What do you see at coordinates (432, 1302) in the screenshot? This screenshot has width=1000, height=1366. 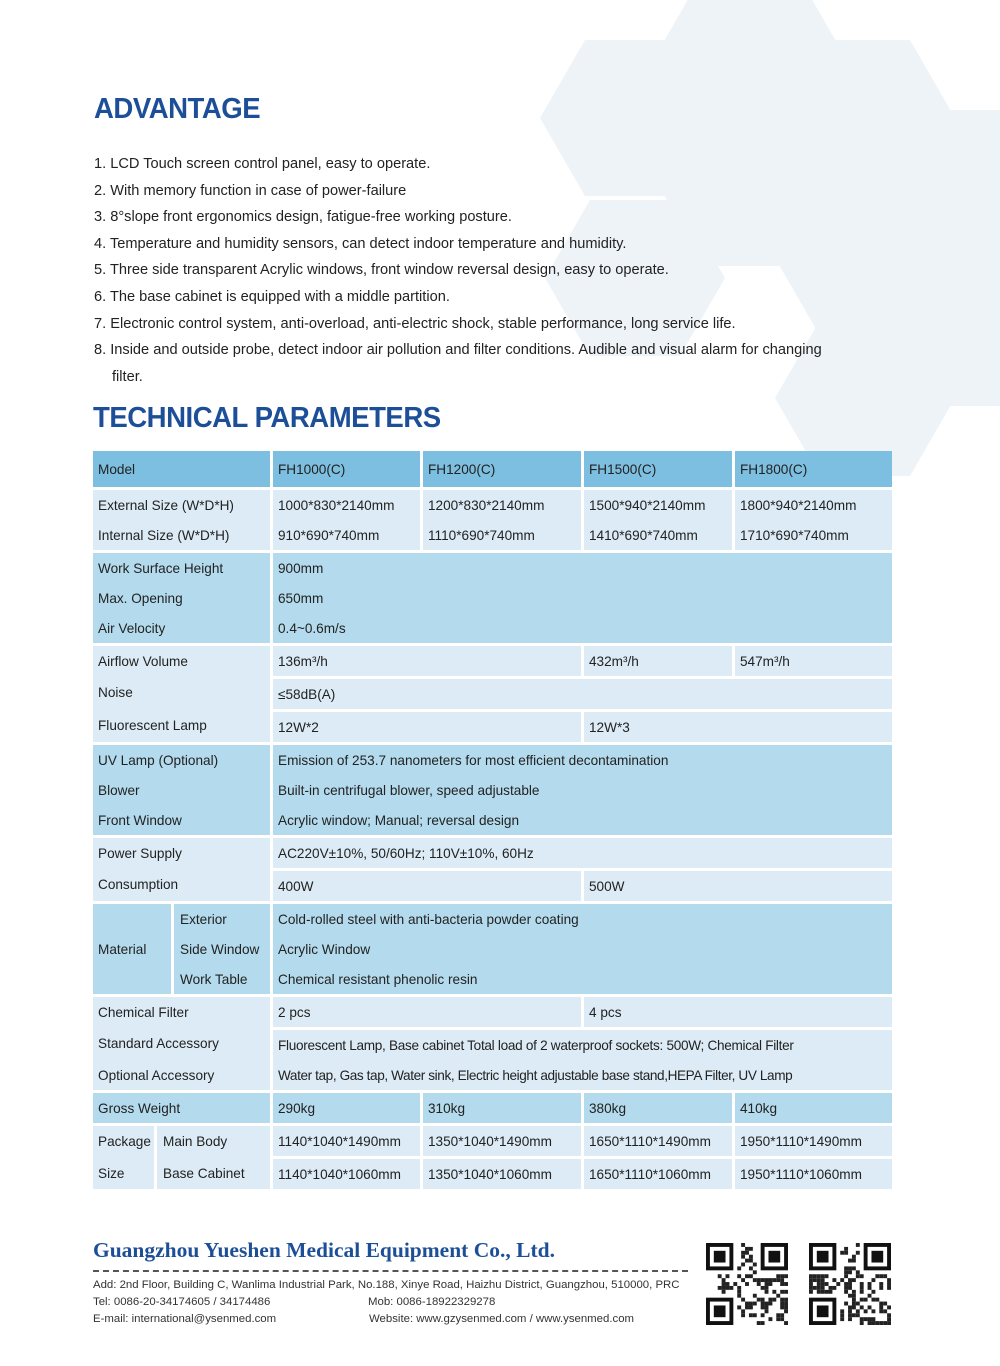 I see `mobile: Mob: 0086-18922329278` at bounding box center [432, 1302].